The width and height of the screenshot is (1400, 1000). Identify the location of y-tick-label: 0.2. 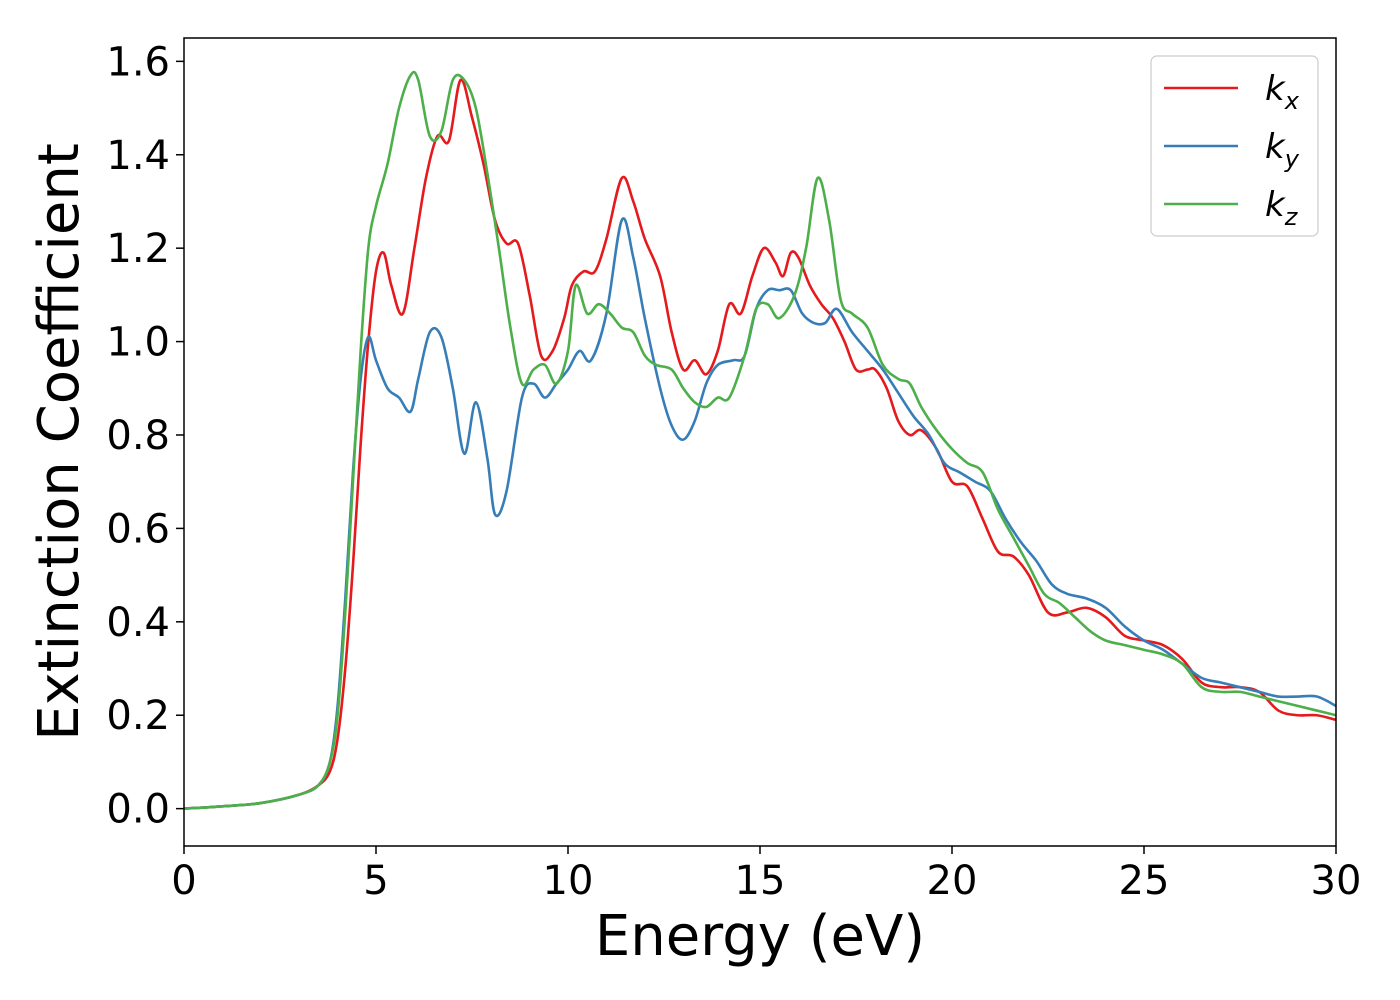
(138, 716).